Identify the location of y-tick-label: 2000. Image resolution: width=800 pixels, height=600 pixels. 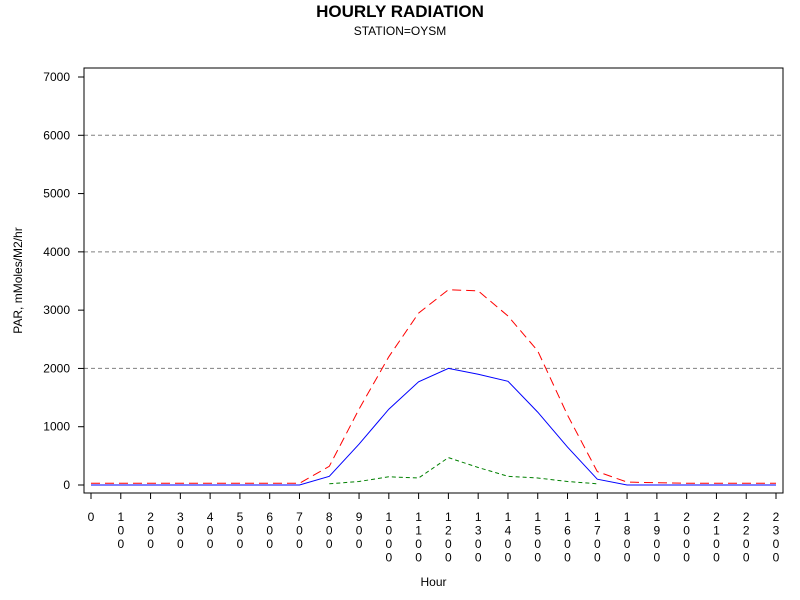
(56, 368).